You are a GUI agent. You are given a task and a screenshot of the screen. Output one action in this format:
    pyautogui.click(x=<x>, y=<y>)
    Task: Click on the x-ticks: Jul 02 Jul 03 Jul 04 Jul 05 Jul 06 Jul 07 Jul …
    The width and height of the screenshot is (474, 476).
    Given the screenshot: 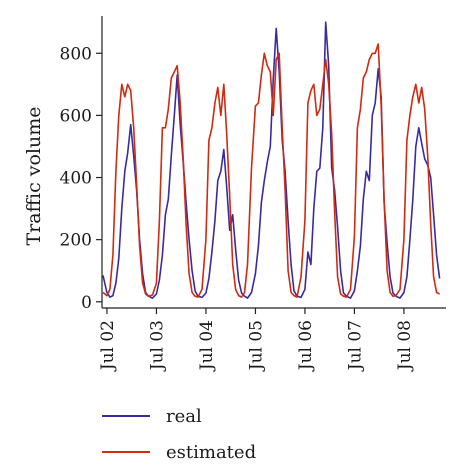 What is the action you would take?
    pyautogui.click(x=256, y=340)
    